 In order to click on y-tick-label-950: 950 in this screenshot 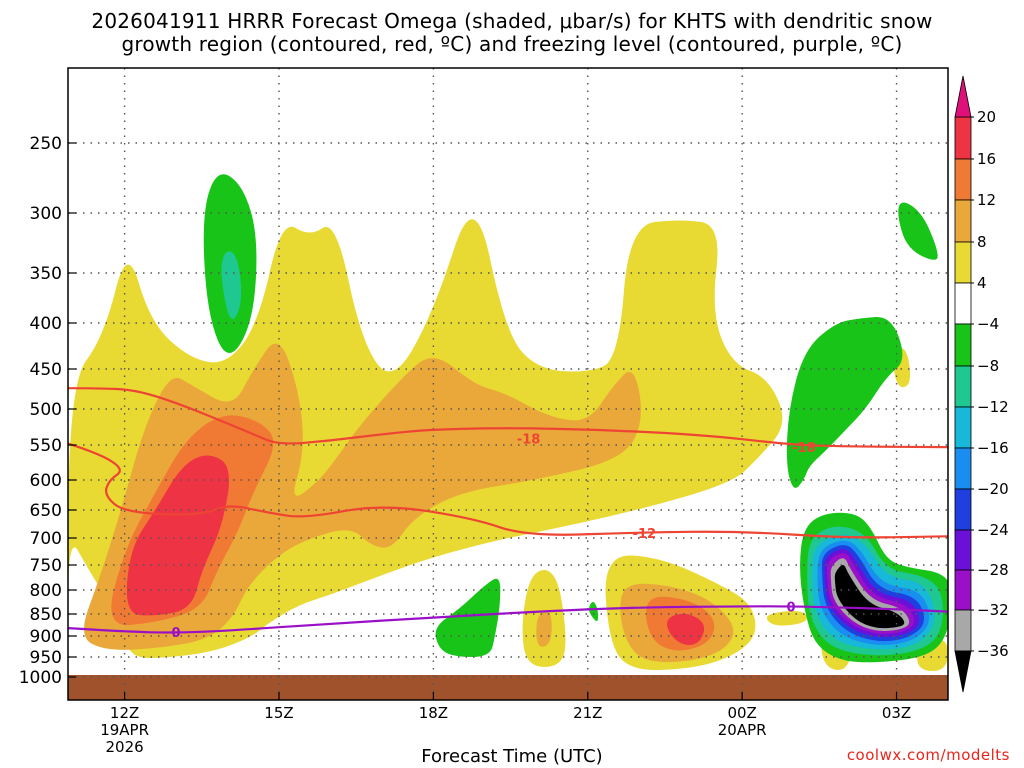, I will do `click(46, 658)`.